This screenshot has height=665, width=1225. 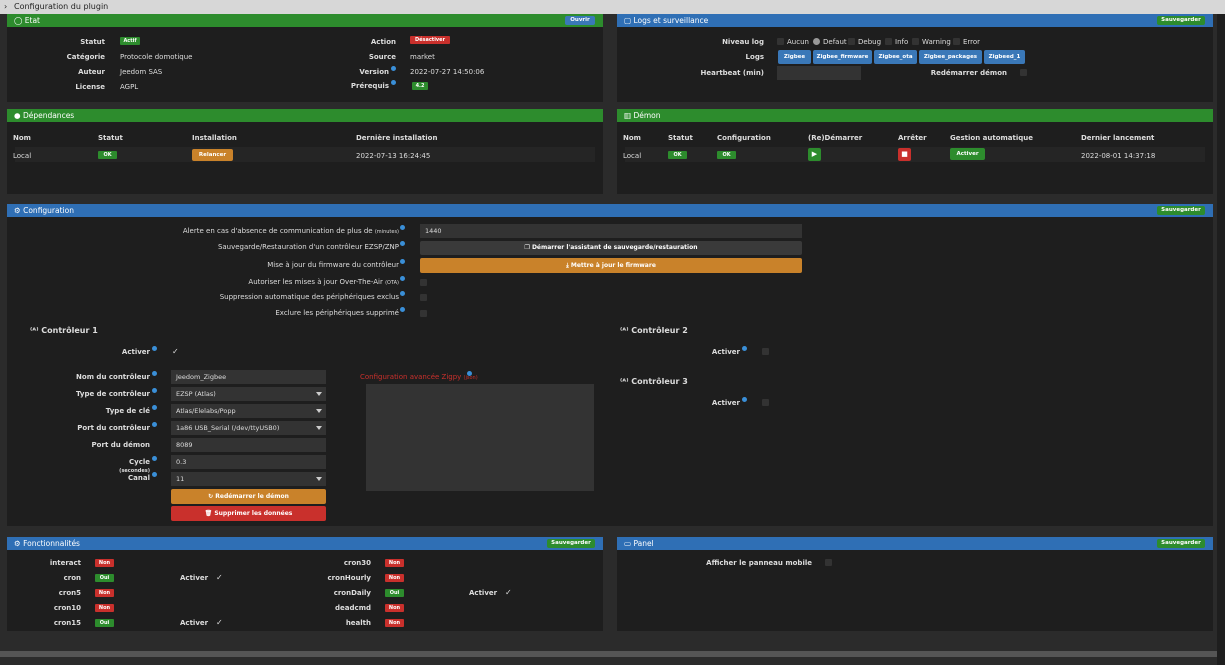 What do you see at coordinates (895, 57) in the screenshot?
I see `log-zigbee-ota-button: Zigbee_ota` at bounding box center [895, 57].